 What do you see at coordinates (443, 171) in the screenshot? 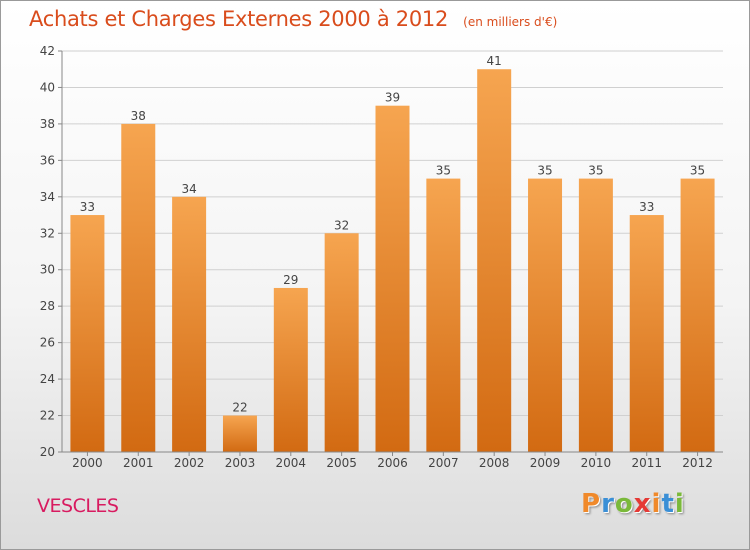
I see `data-label-2007: 35` at bounding box center [443, 171].